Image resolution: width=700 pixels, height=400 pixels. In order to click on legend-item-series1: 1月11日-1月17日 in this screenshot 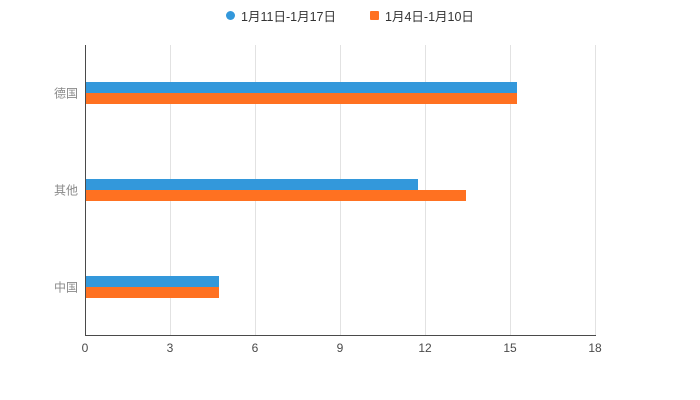, I will do `click(281, 15)`.